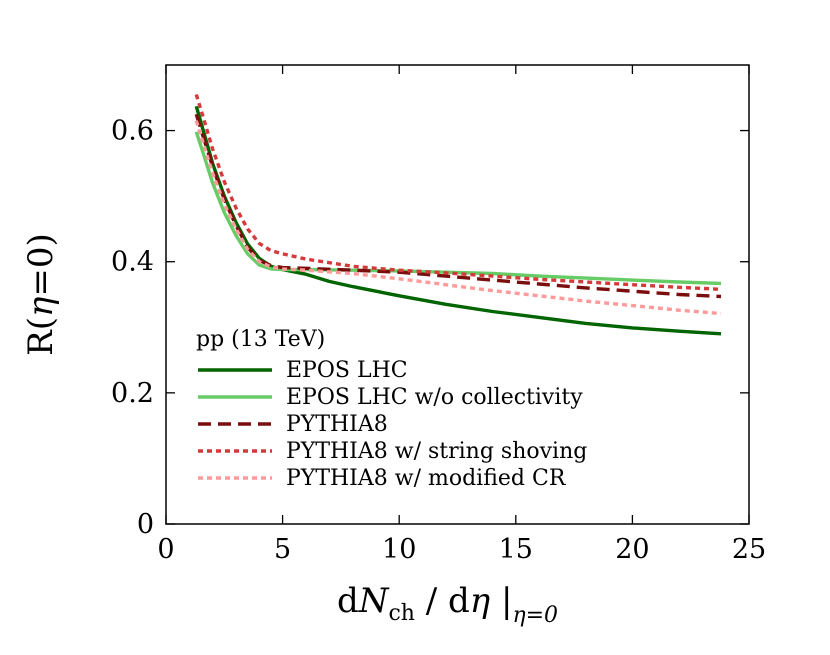 This screenshot has height=655, width=830. What do you see at coordinates (516, 549) in the screenshot?
I see `x-tick-label-3: 15` at bounding box center [516, 549].